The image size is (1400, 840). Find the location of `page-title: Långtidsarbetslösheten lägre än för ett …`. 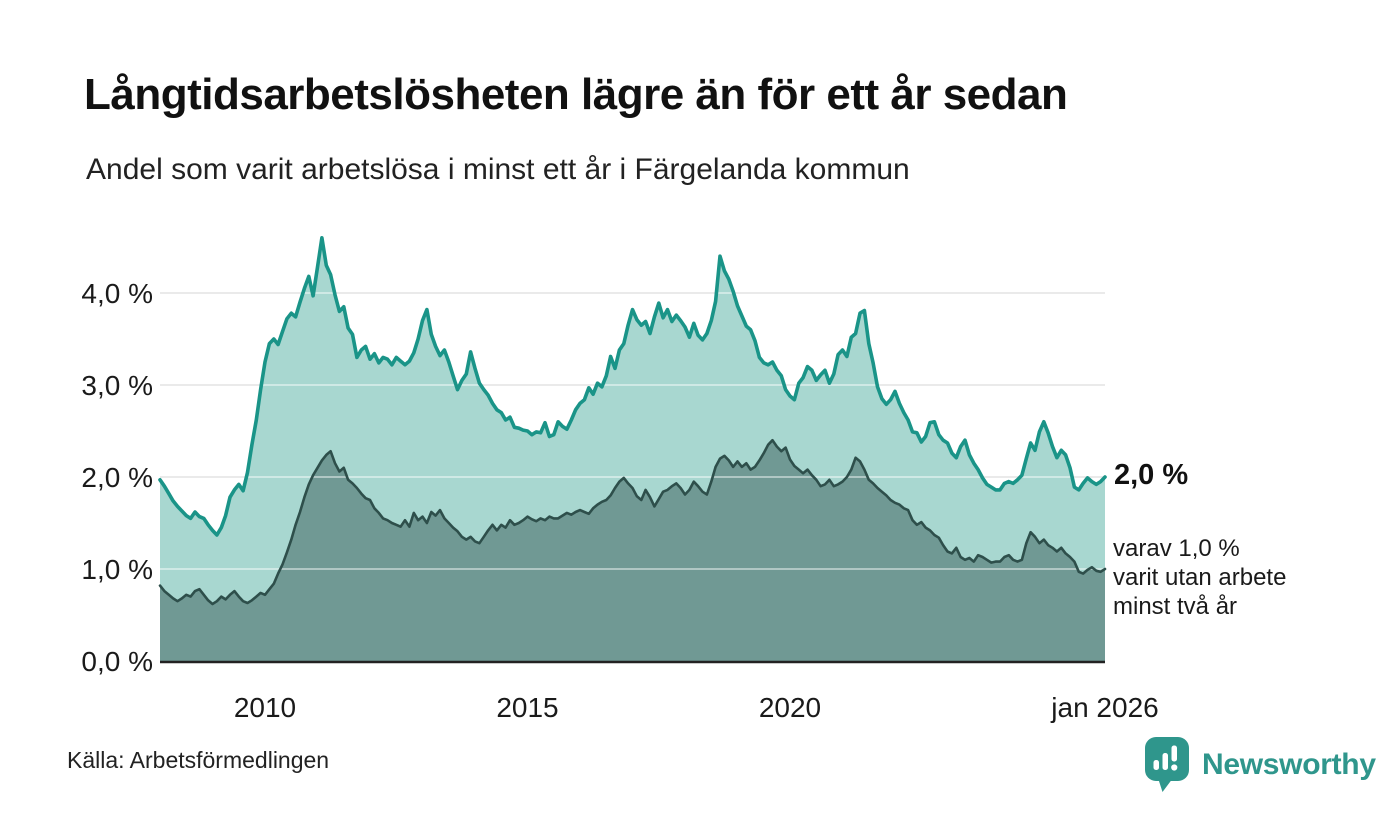

page-title: Långtidsarbetslösheten lägre än för ett … is located at coordinates (576, 94).